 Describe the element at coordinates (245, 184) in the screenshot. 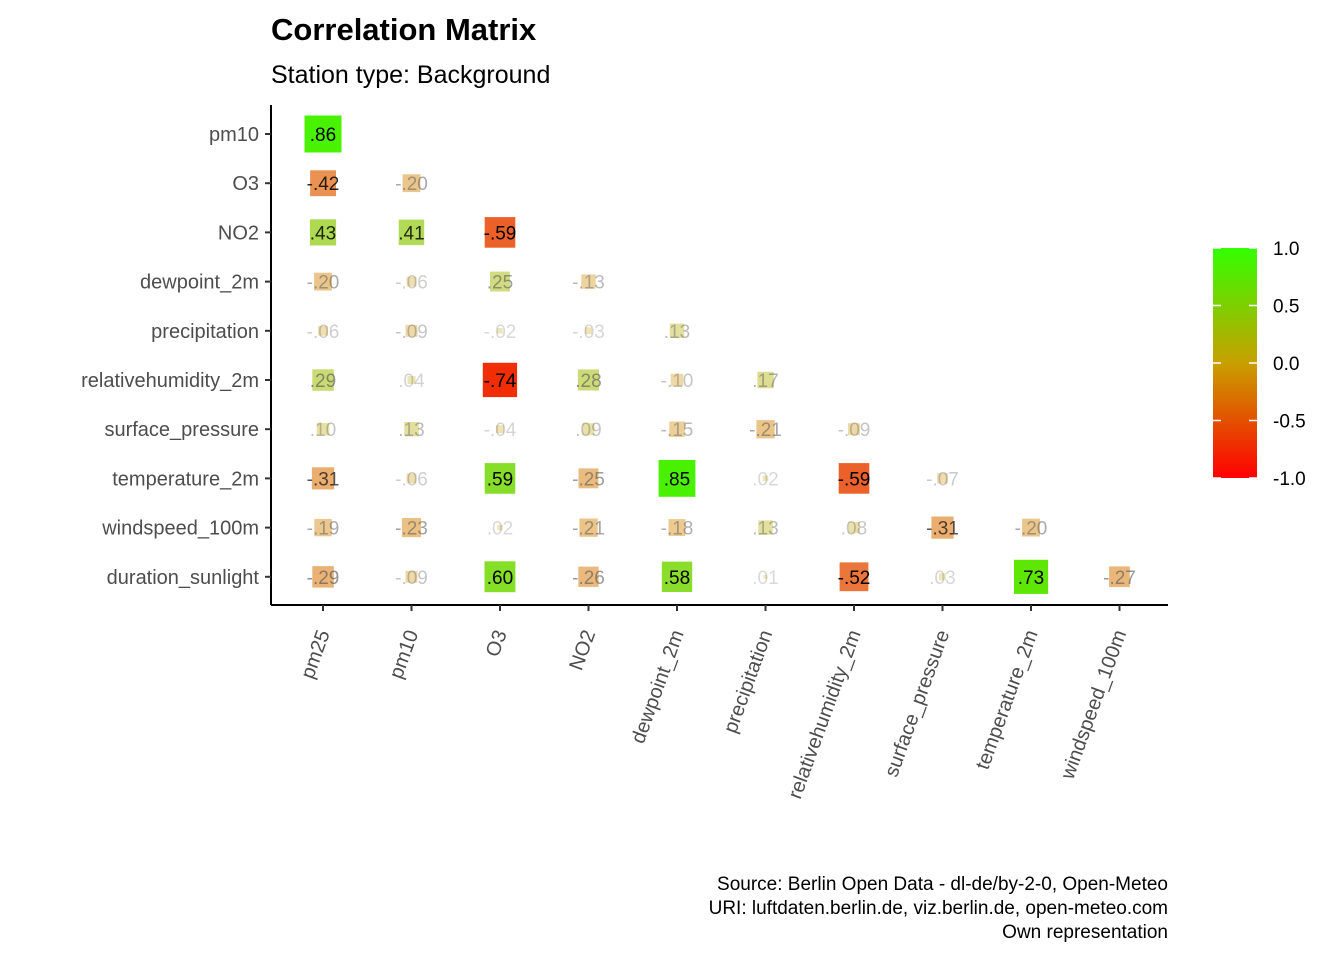

I see `y-tick-label: O3` at that location.